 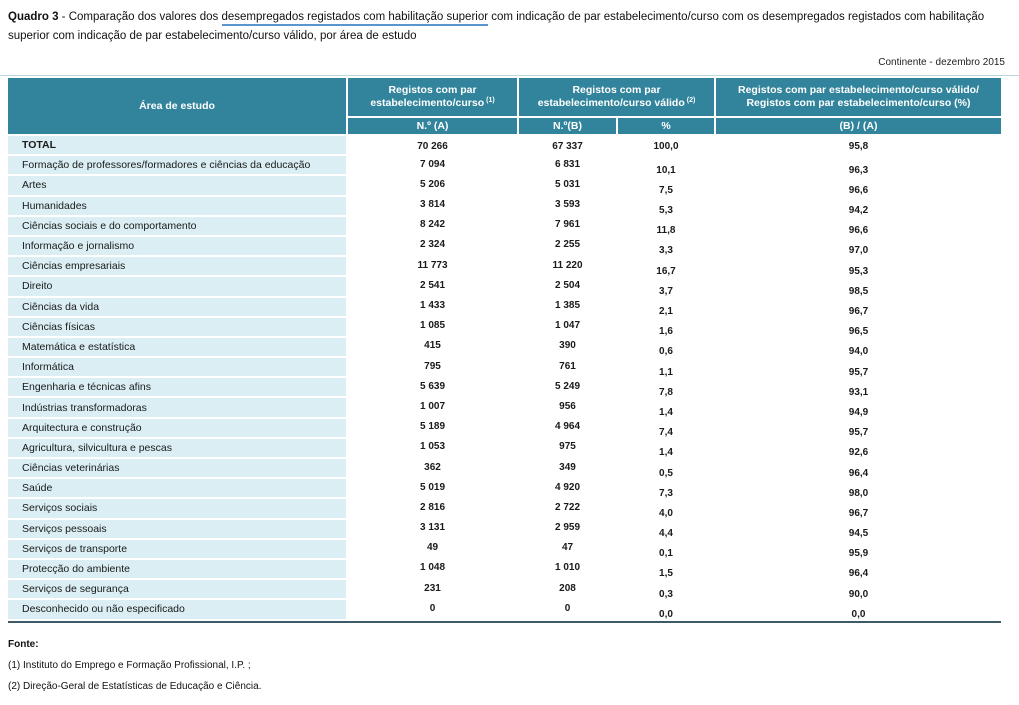 What do you see at coordinates (858, 247) in the screenshot?
I see `cell-b-over-a: 97,0` at bounding box center [858, 247].